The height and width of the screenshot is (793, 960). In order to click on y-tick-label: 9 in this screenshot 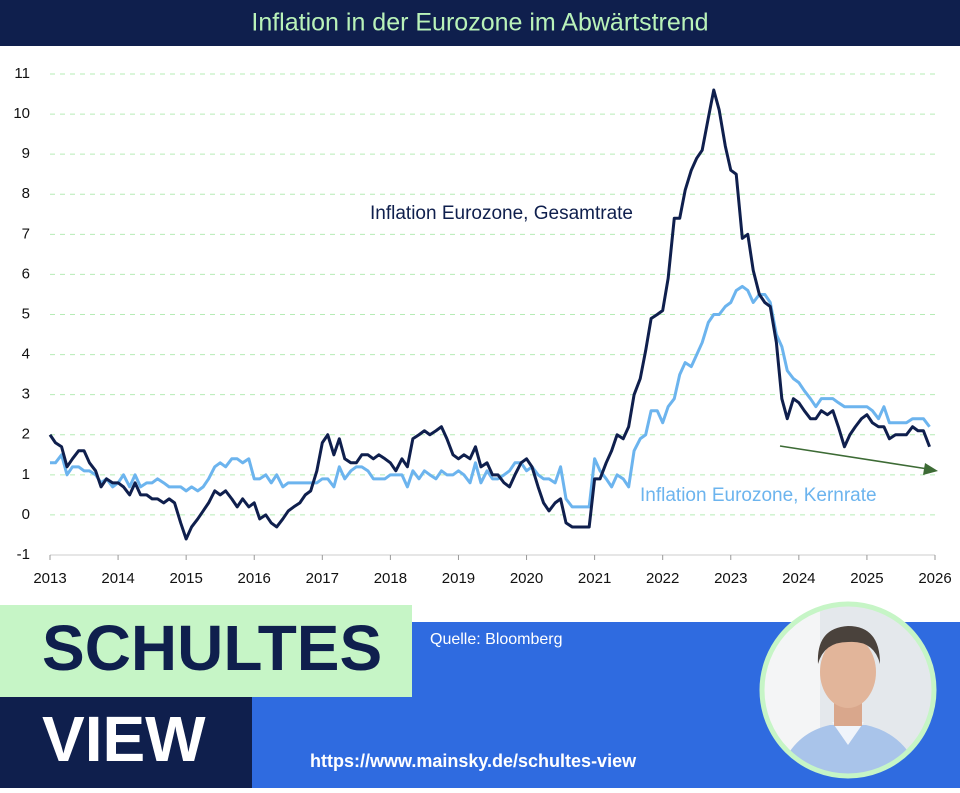, I will do `click(26, 153)`.